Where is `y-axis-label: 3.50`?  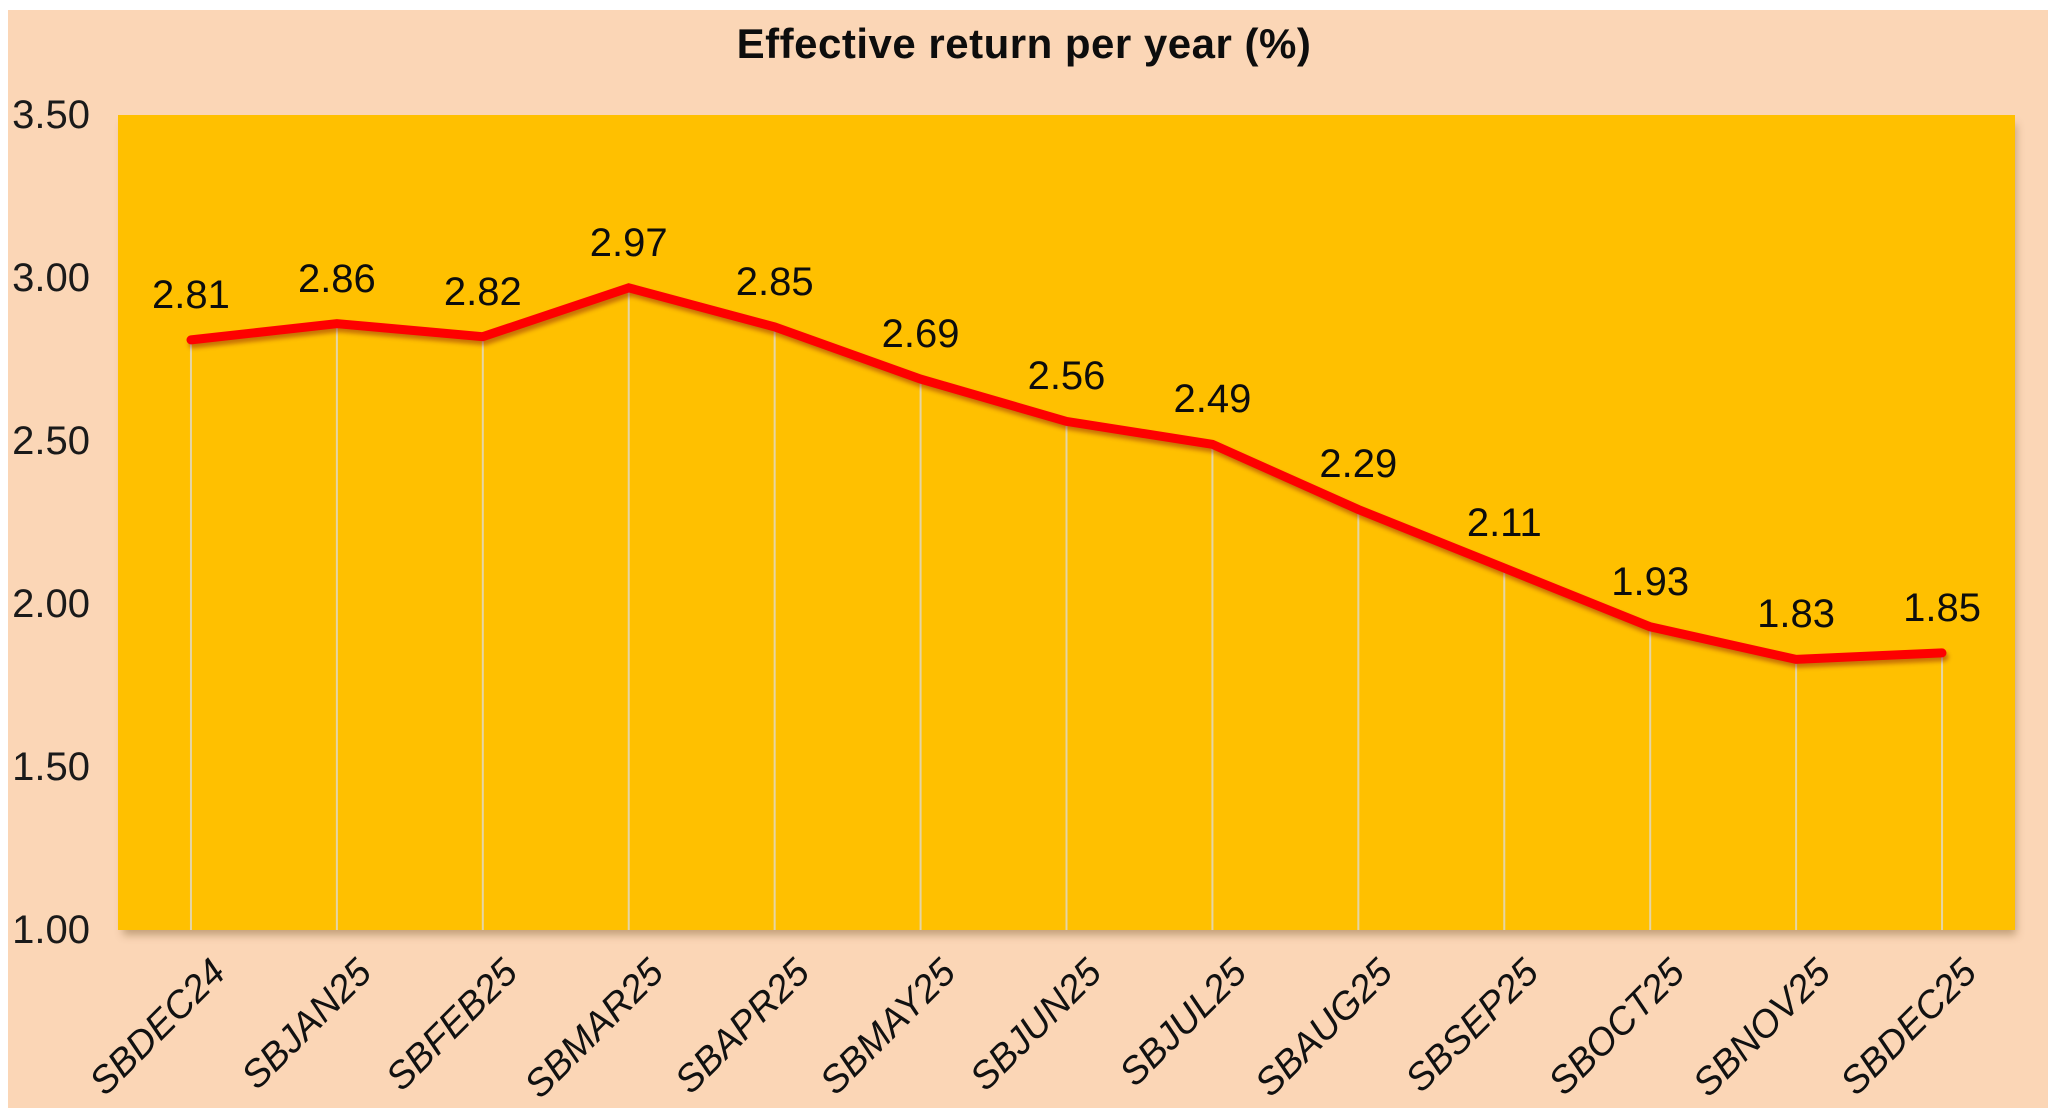
y-axis-label: 3.50 is located at coordinates (51, 115).